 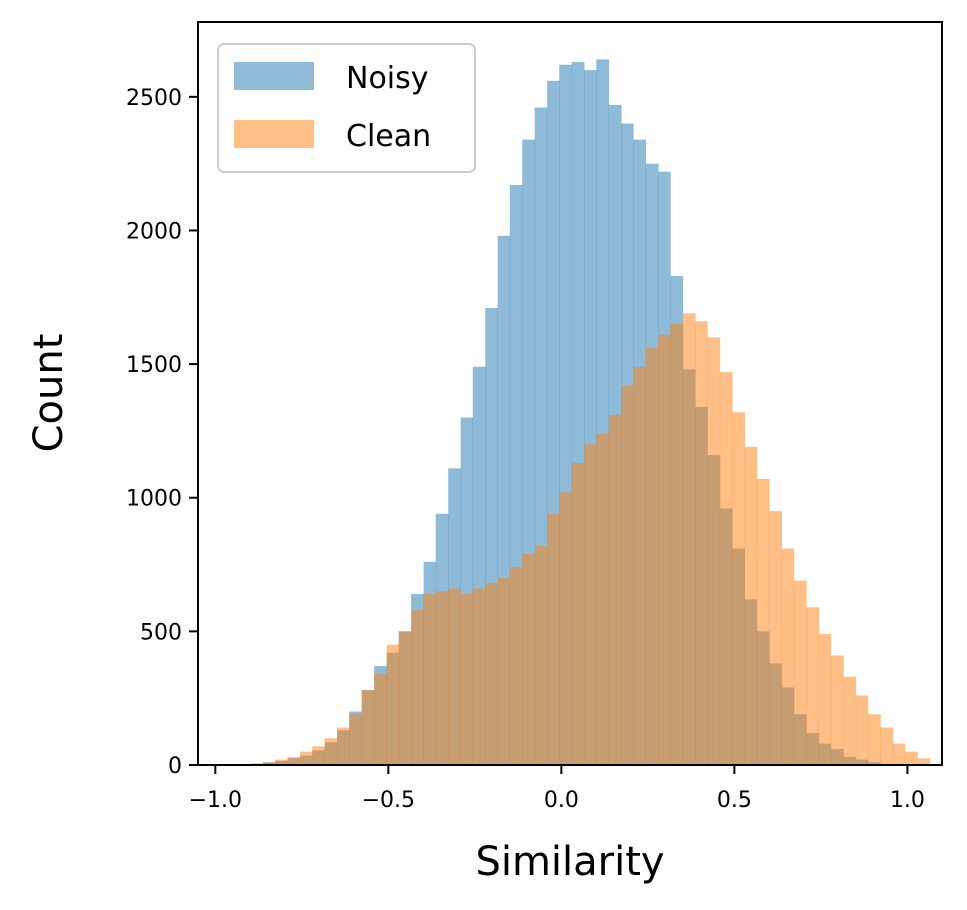 What do you see at coordinates (346, 108) in the screenshot?
I see `legend: Noisy Clean` at bounding box center [346, 108].